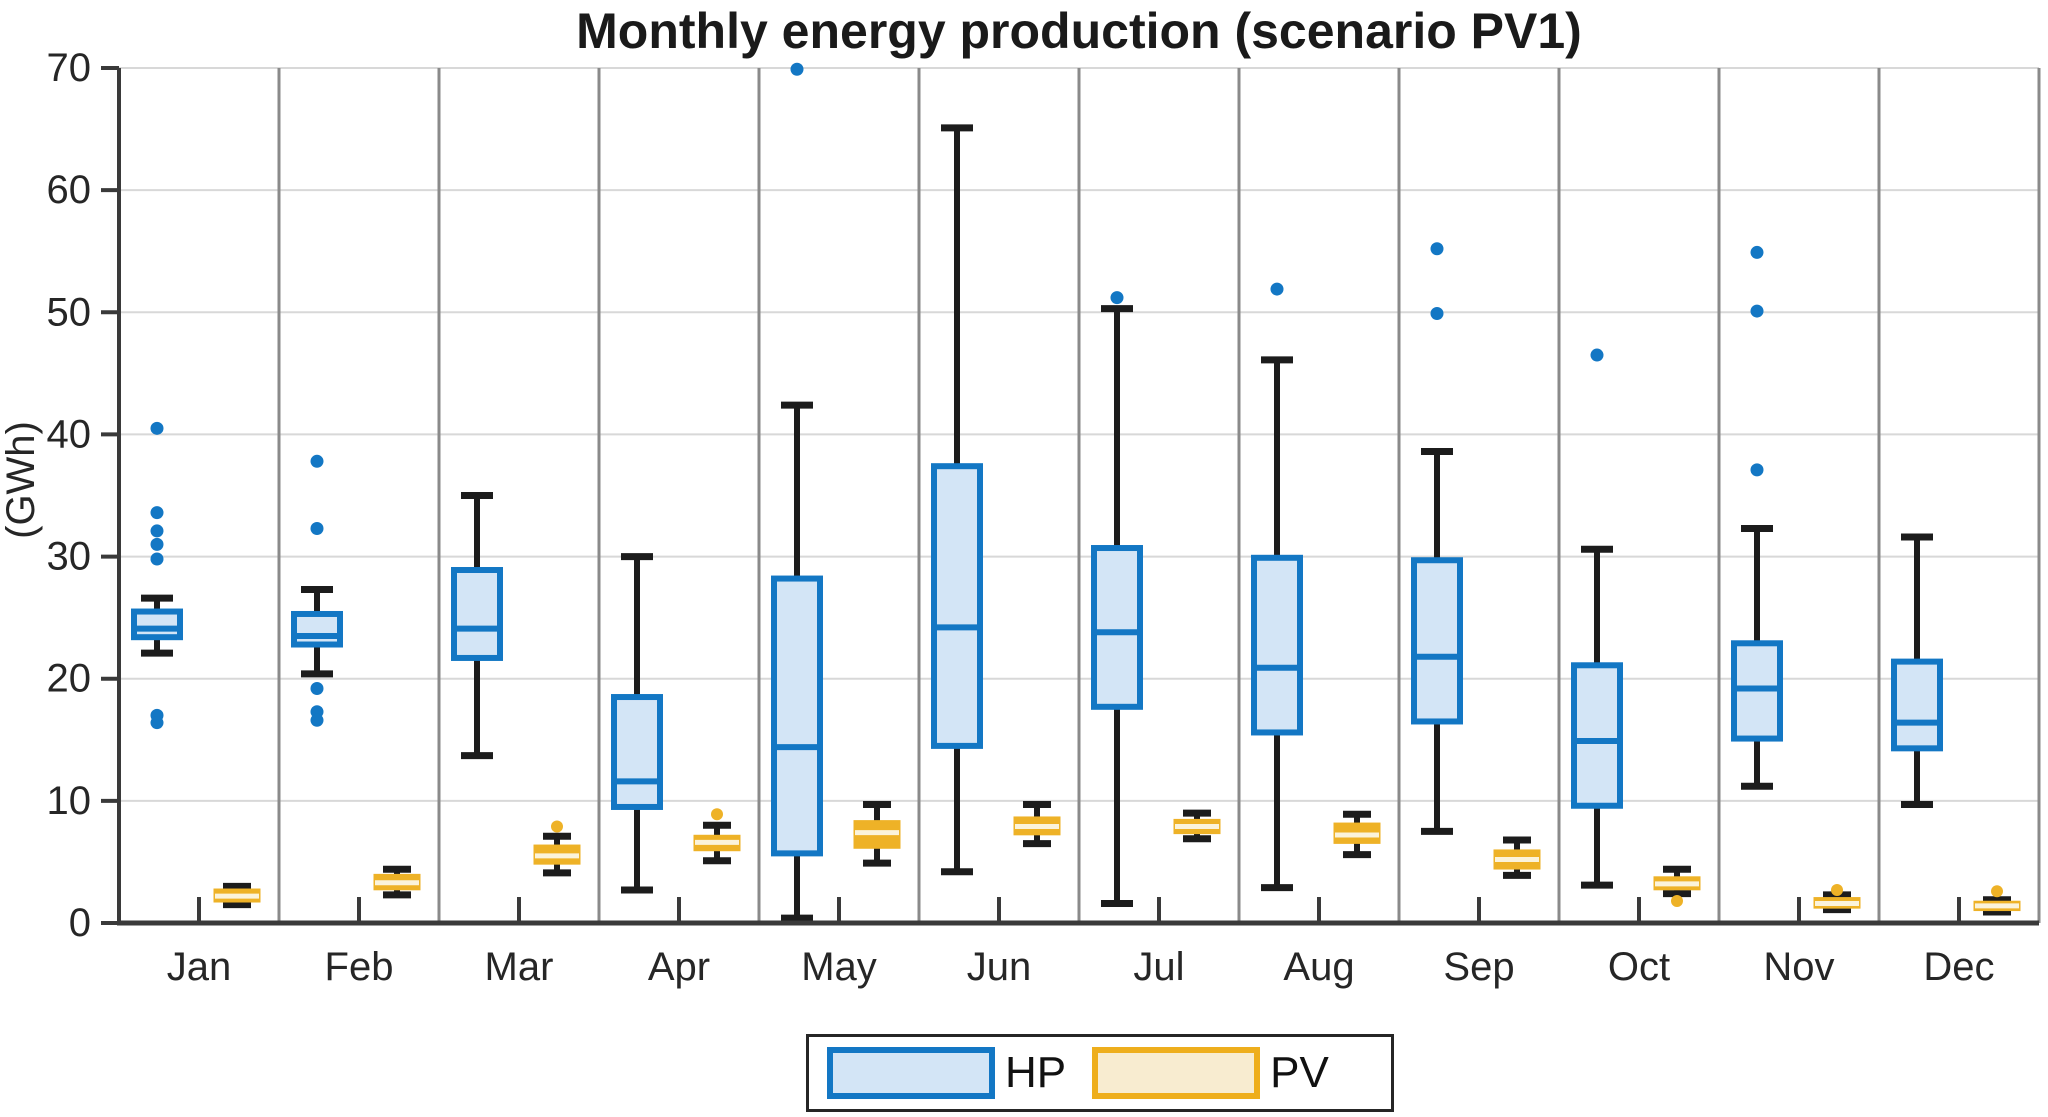  What do you see at coordinates (1837, 899) in the screenshot?
I see `pv-box-nov` at bounding box center [1837, 899].